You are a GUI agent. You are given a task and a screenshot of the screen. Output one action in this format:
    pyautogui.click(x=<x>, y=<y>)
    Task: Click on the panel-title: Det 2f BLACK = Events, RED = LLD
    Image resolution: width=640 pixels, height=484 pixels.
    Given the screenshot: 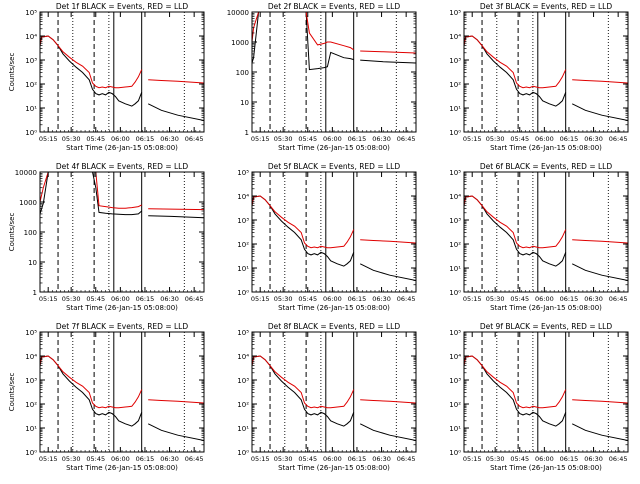 What is the action you would take?
    pyautogui.click(x=334, y=6)
    